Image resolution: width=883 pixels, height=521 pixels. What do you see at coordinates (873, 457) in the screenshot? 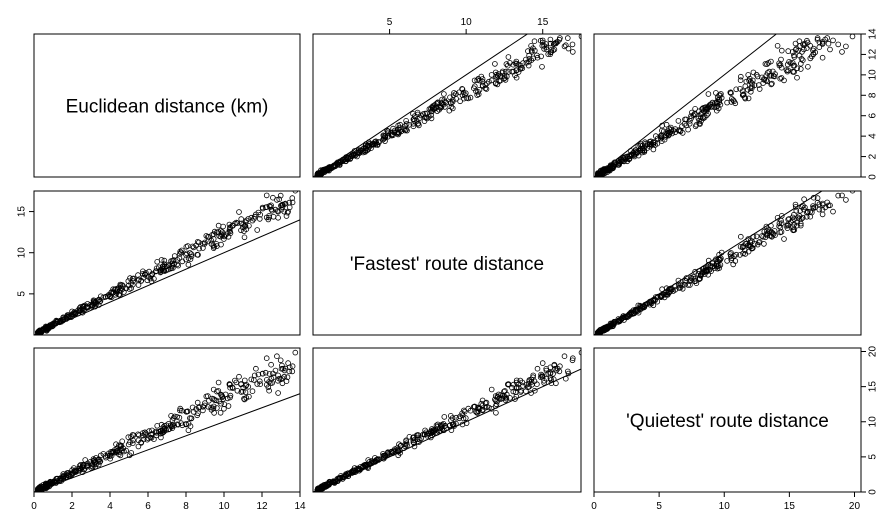
I see `tick-label: 5` at bounding box center [873, 457].